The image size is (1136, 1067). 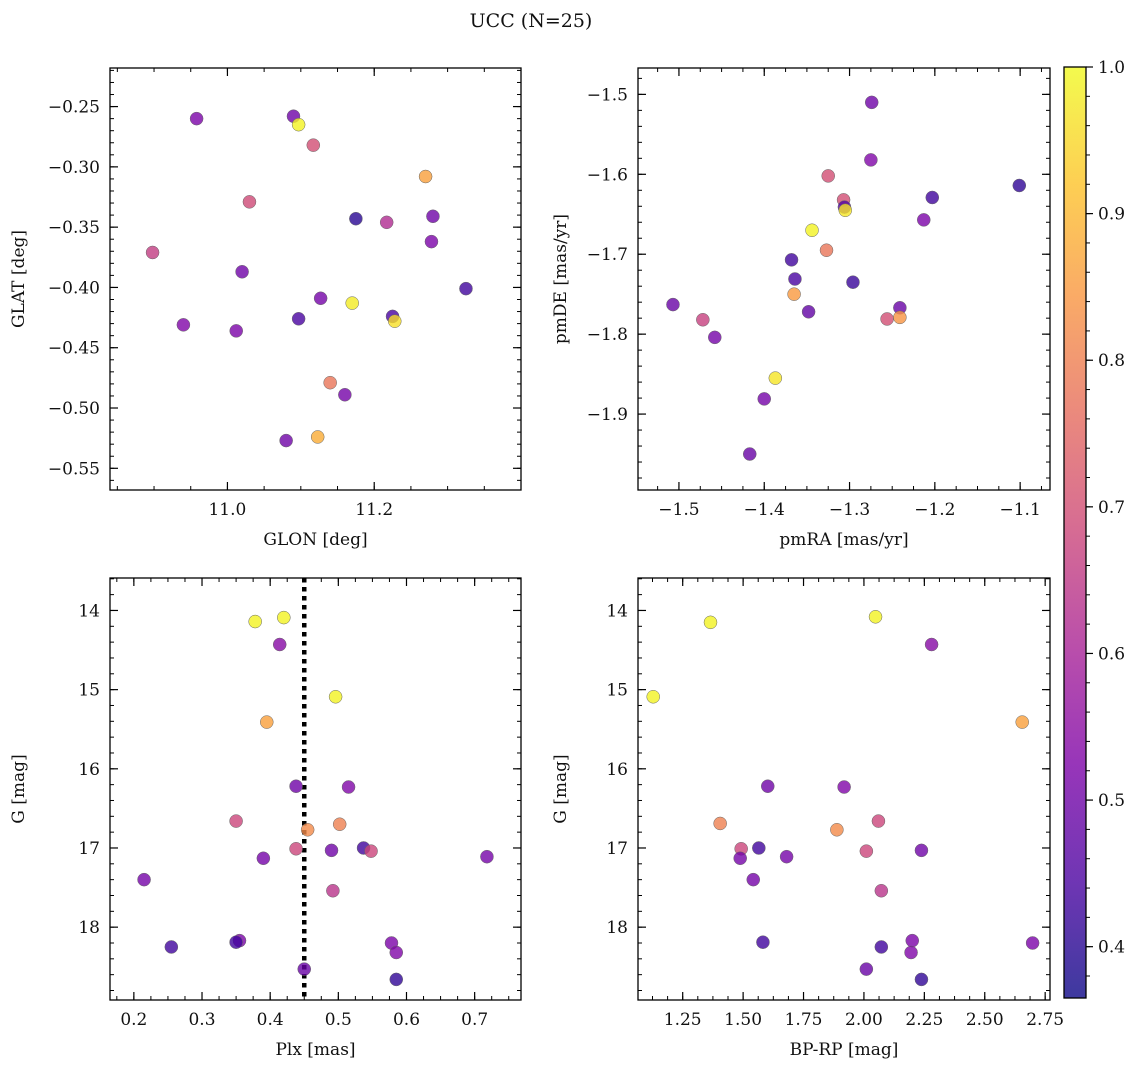 What do you see at coordinates (1020, 510) in the screenshot?
I see `x-tick-label: −1.1` at bounding box center [1020, 510].